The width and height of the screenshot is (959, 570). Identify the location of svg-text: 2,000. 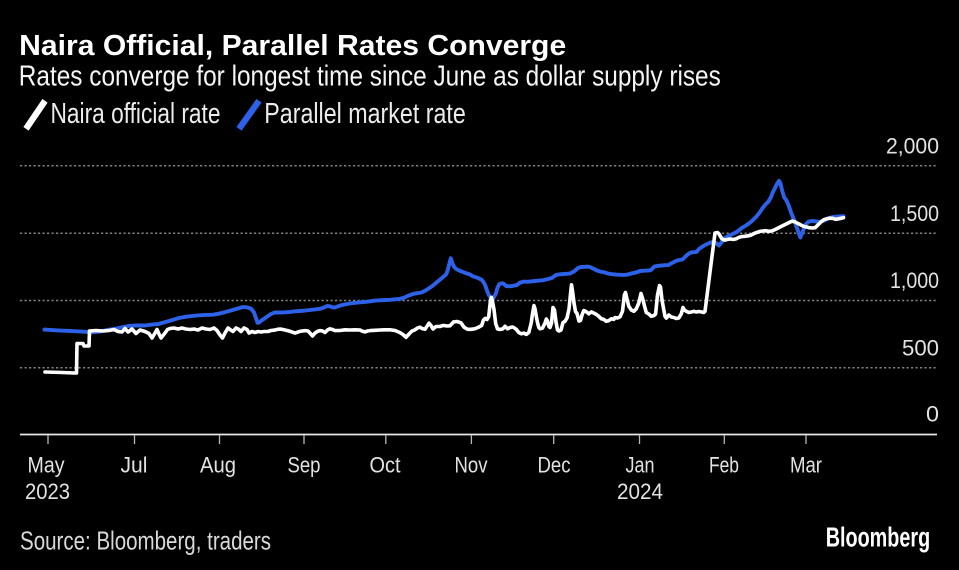
(912, 145).